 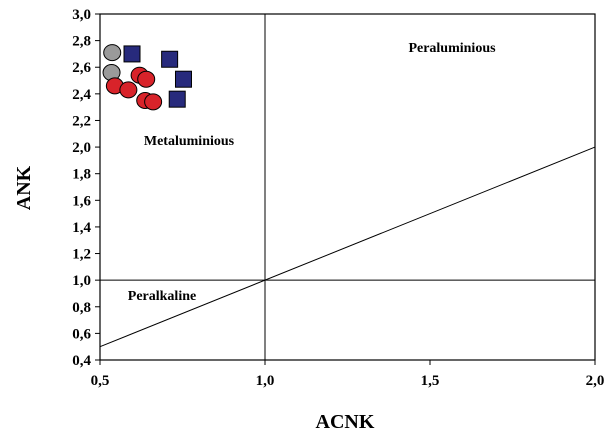 What do you see at coordinates (81, 228) in the screenshot?
I see `y-tick-label: 1,4` at bounding box center [81, 228].